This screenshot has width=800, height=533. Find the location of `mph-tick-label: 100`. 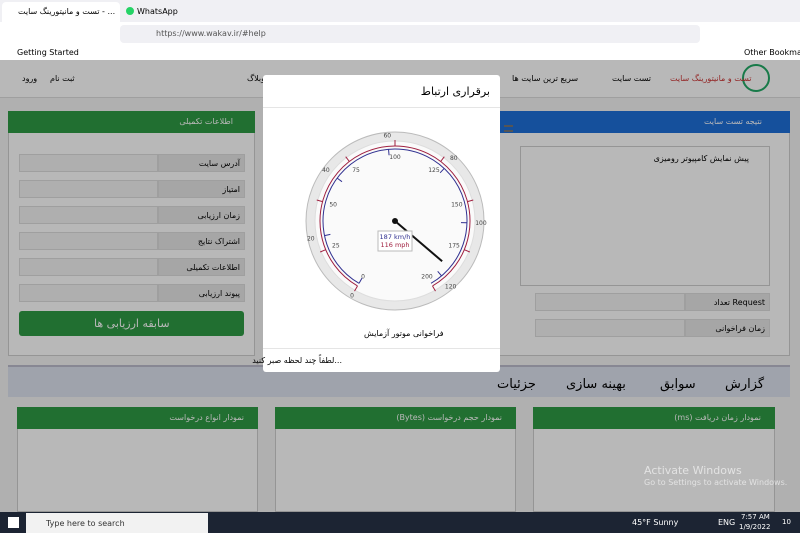

mph-tick-label: 100 is located at coordinates (481, 223).